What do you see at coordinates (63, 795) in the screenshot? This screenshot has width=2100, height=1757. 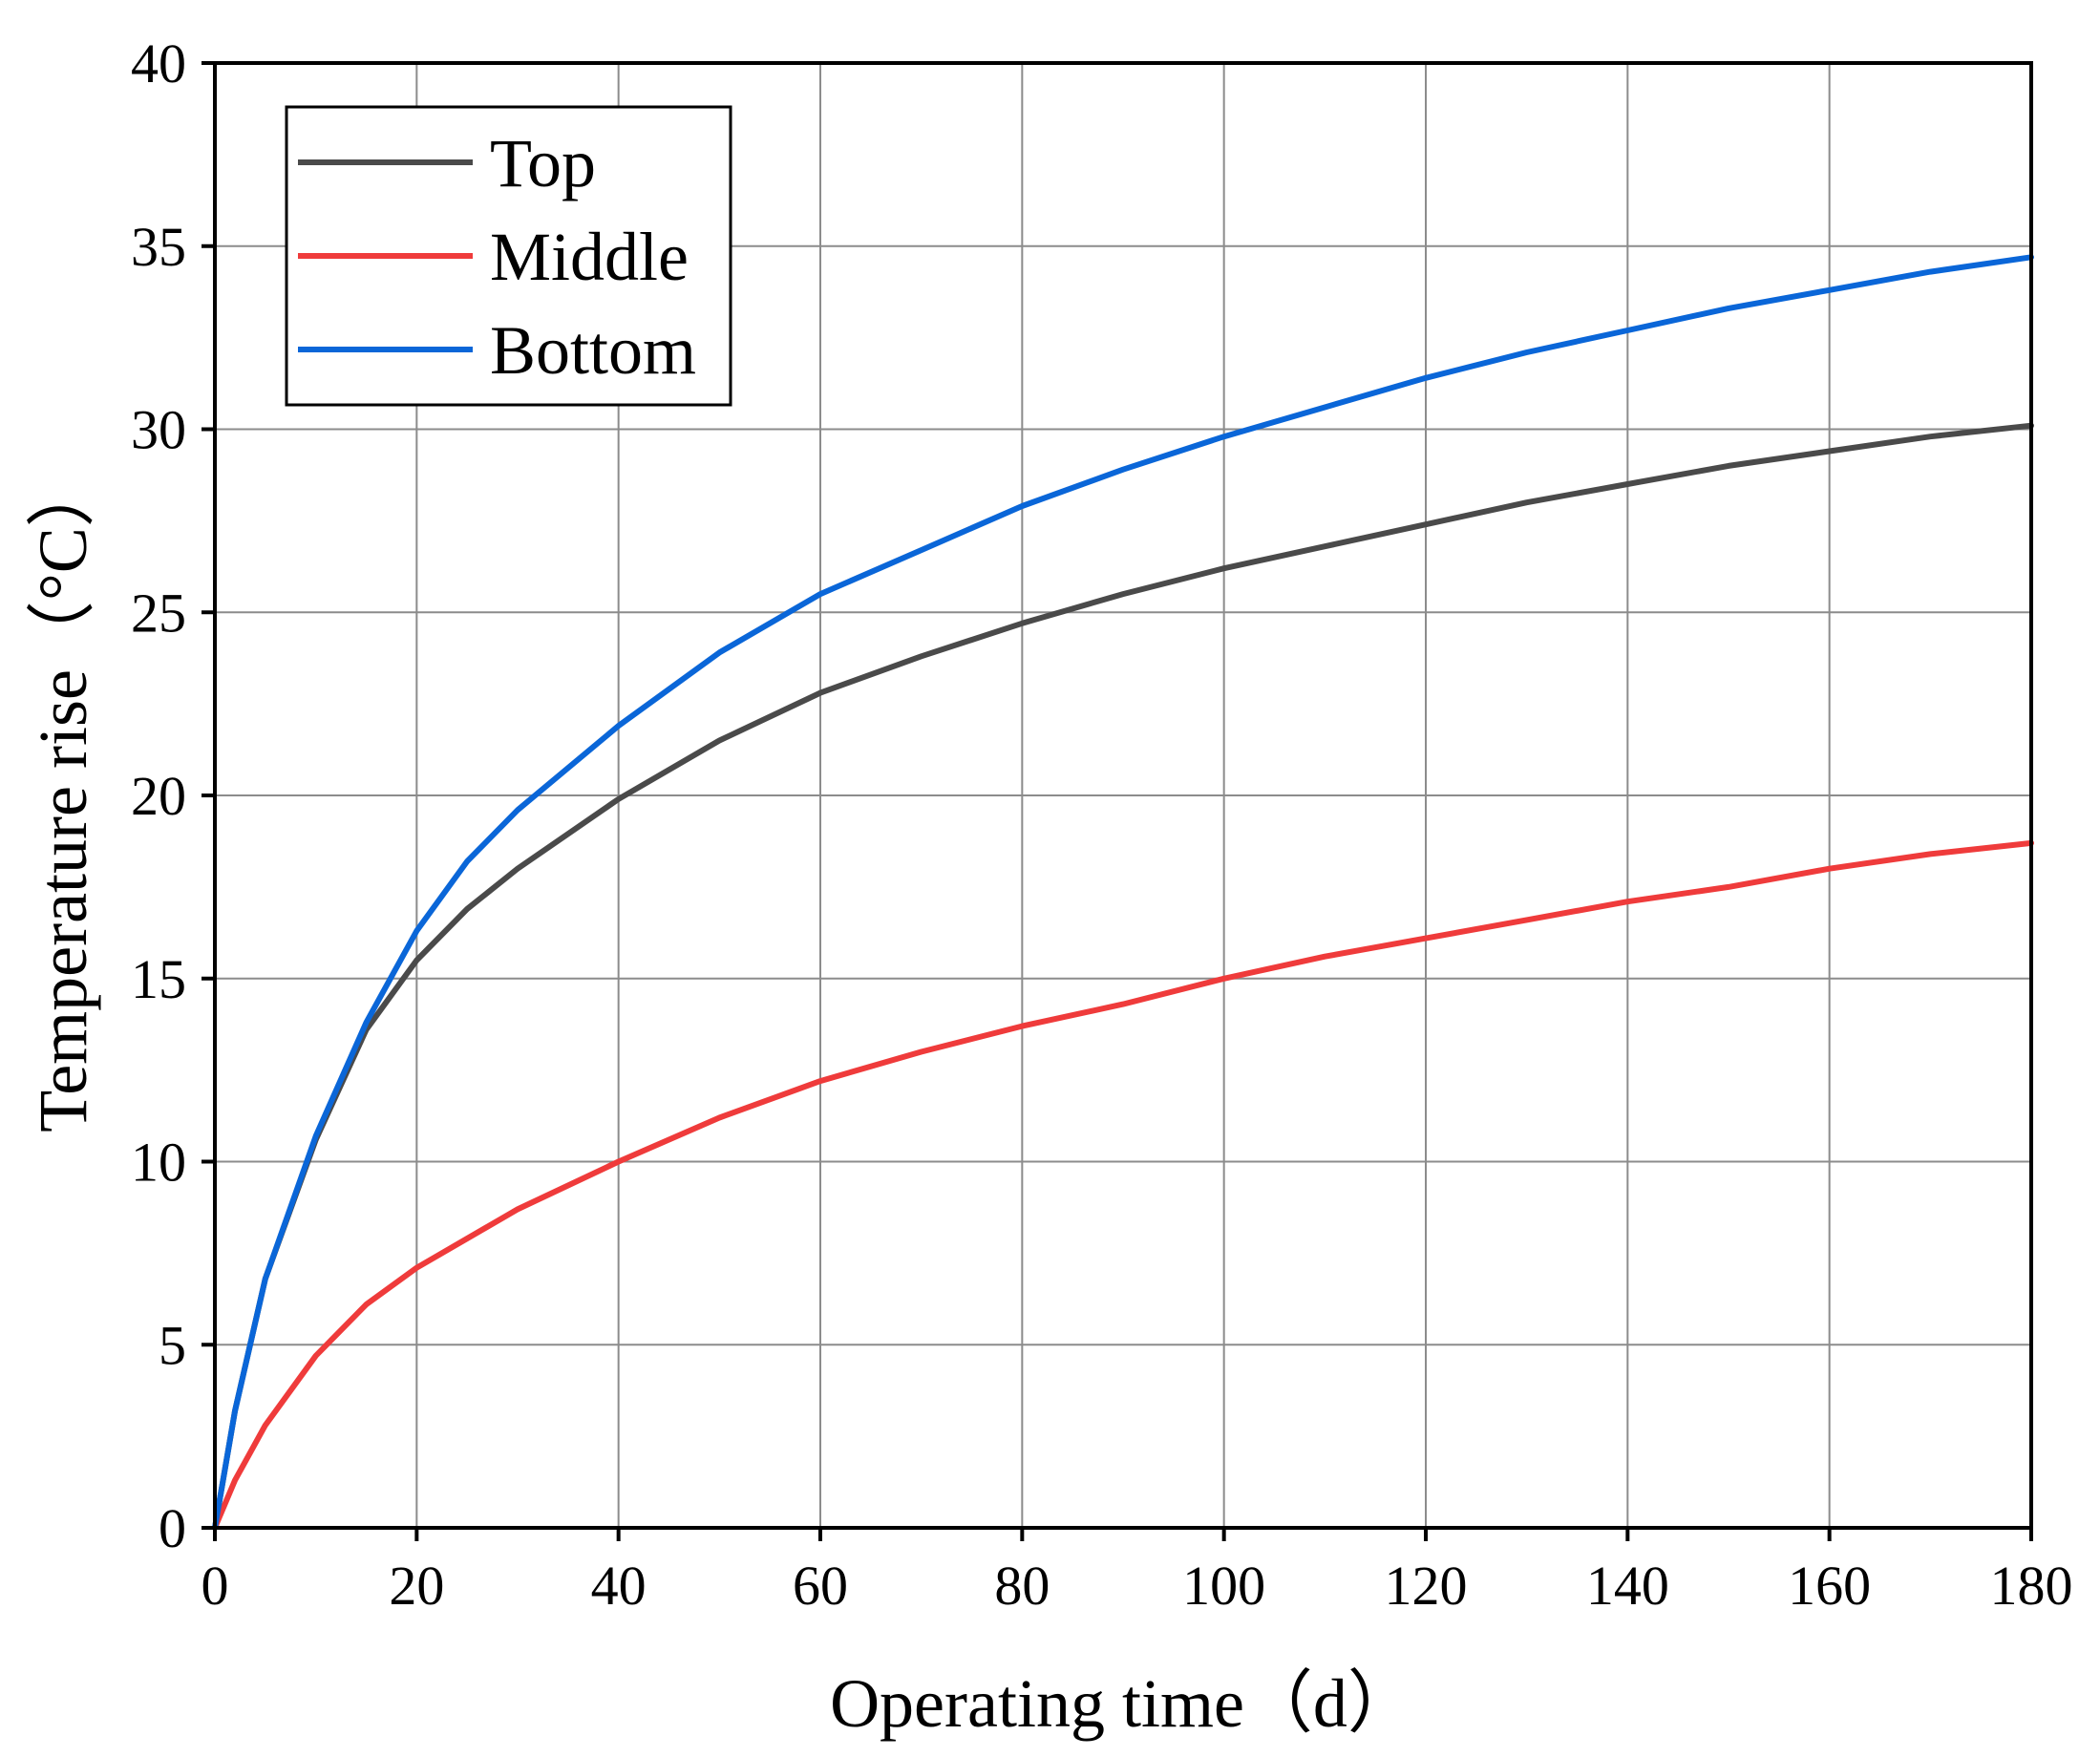 I see `y-axis-title: Temperature rise（°C）` at bounding box center [63, 795].